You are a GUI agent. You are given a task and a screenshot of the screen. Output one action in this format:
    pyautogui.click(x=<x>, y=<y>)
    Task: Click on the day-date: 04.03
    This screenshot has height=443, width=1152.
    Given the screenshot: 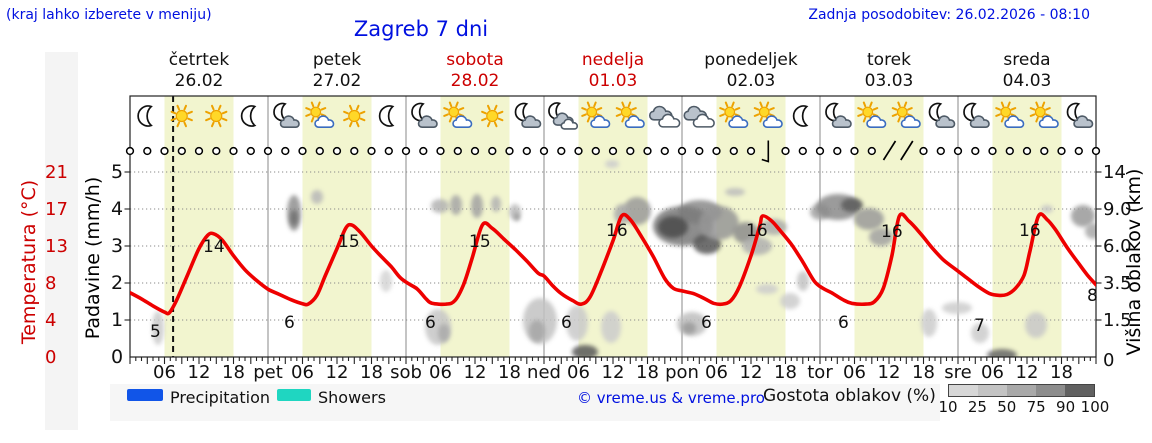 What is the action you would take?
    pyautogui.click(x=1027, y=81)
    